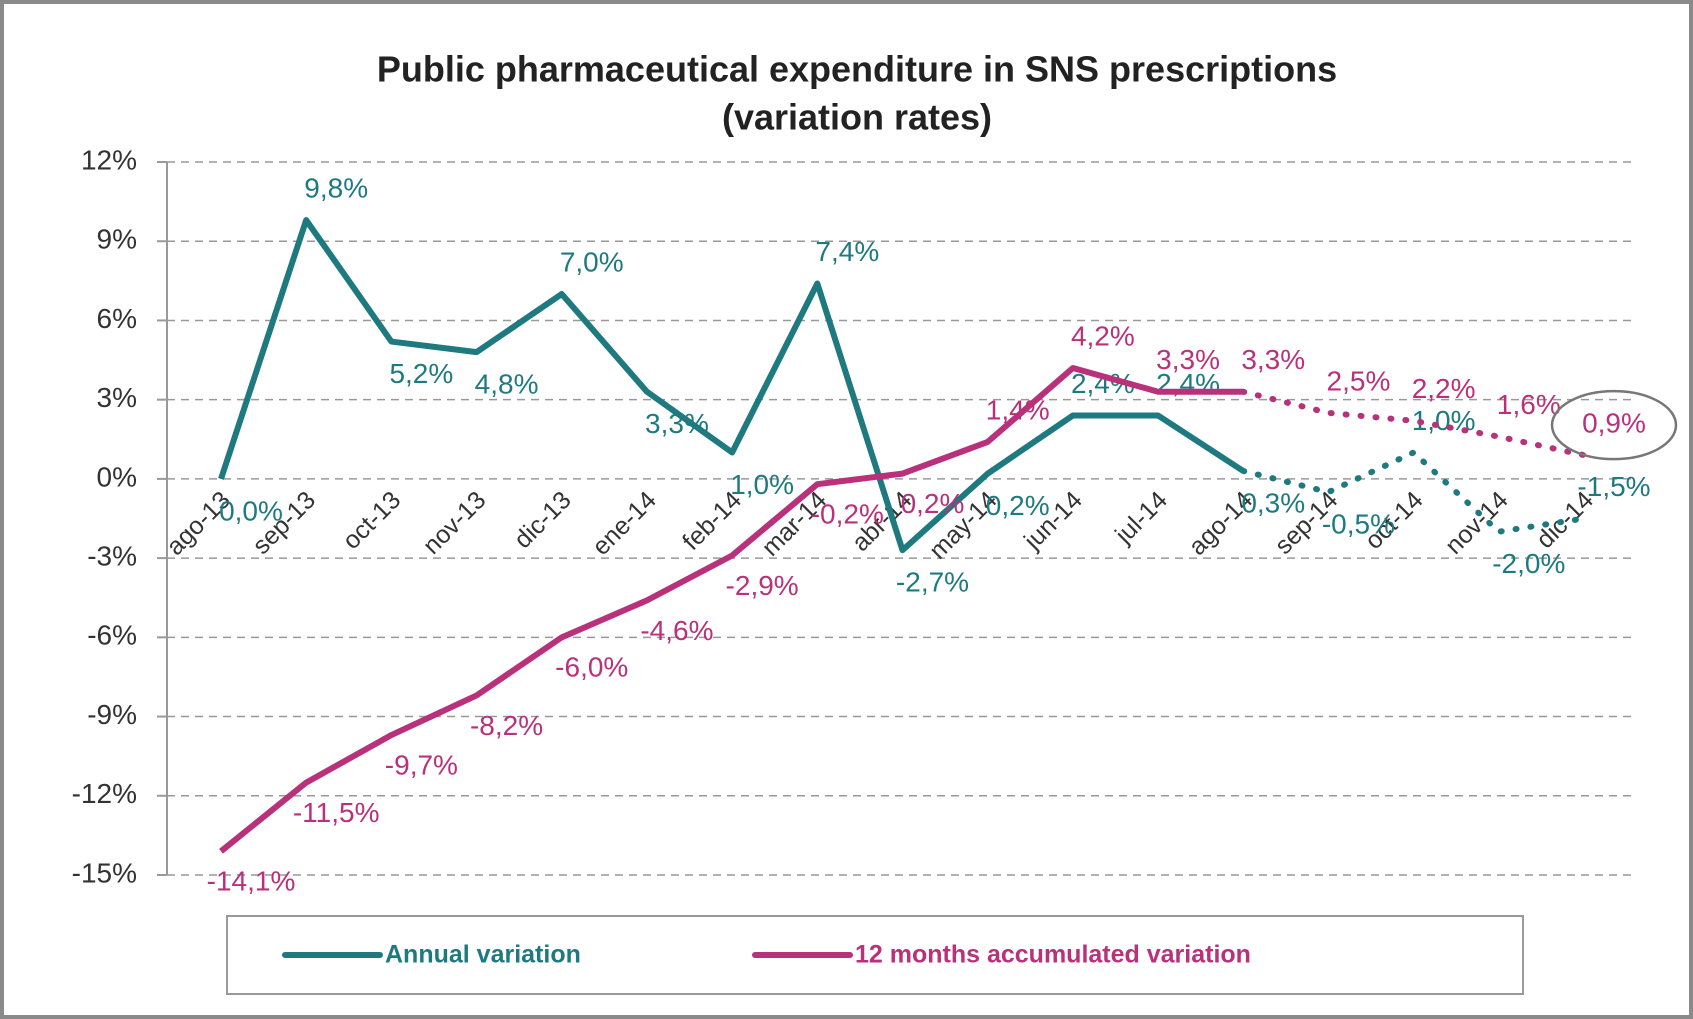  What do you see at coordinates (421, 764) in the screenshot?
I see `data-label: -9,7%` at bounding box center [421, 764].